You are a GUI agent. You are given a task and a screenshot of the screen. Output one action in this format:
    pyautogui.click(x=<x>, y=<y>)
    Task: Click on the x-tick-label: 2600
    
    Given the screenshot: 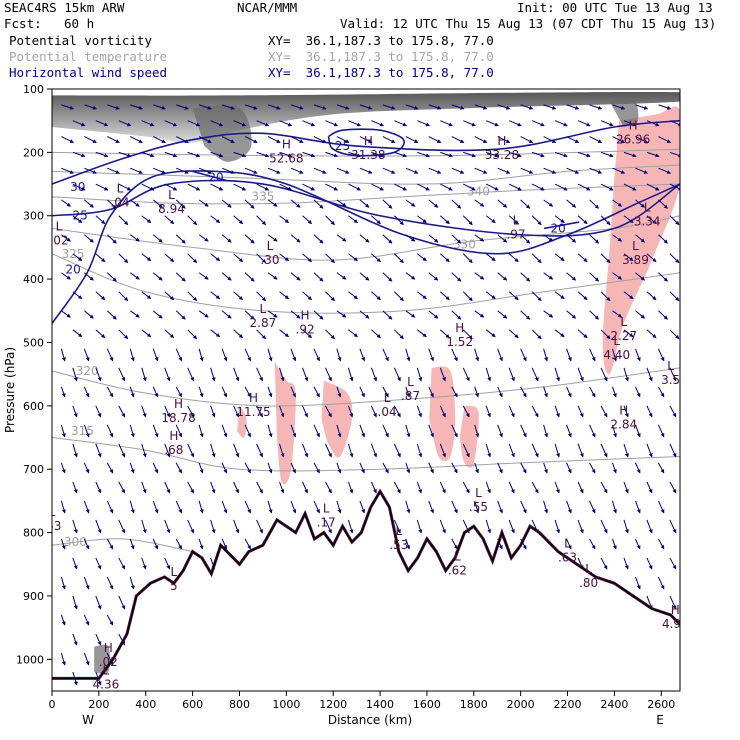 What is the action you would take?
    pyautogui.click(x=661, y=704)
    